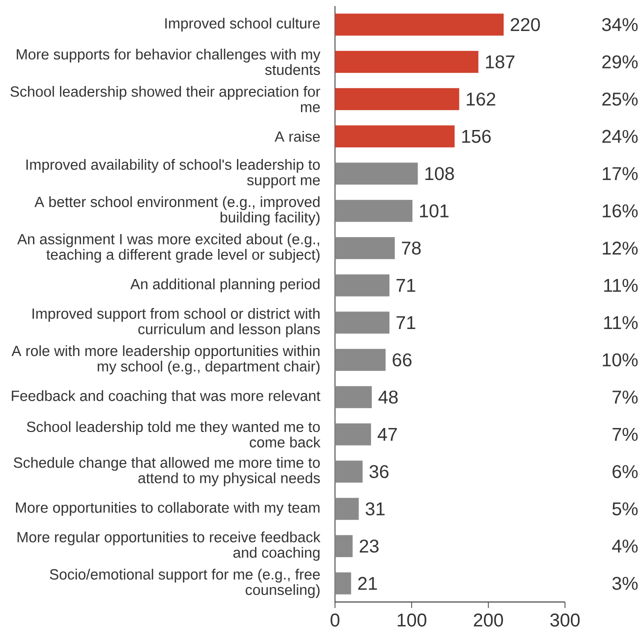 This screenshot has height=636, width=642. What do you see at coordinates (620, 99) in the screenshot?
I see `text: 25%` at bounding box center [620, 99].